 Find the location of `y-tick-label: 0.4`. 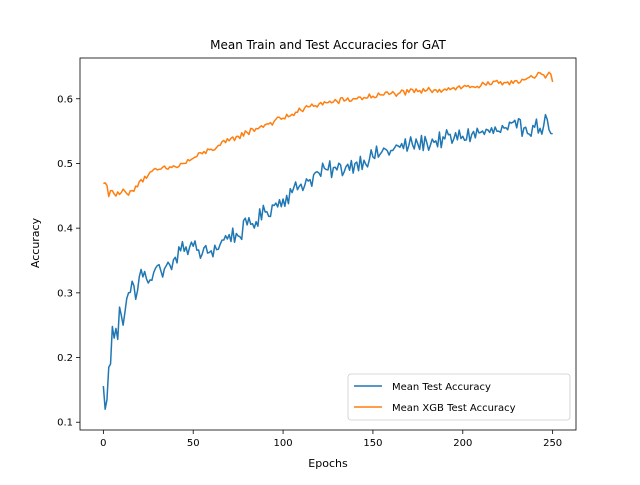

y-tick-label: 0.4 is located at coordinates (65, 229).